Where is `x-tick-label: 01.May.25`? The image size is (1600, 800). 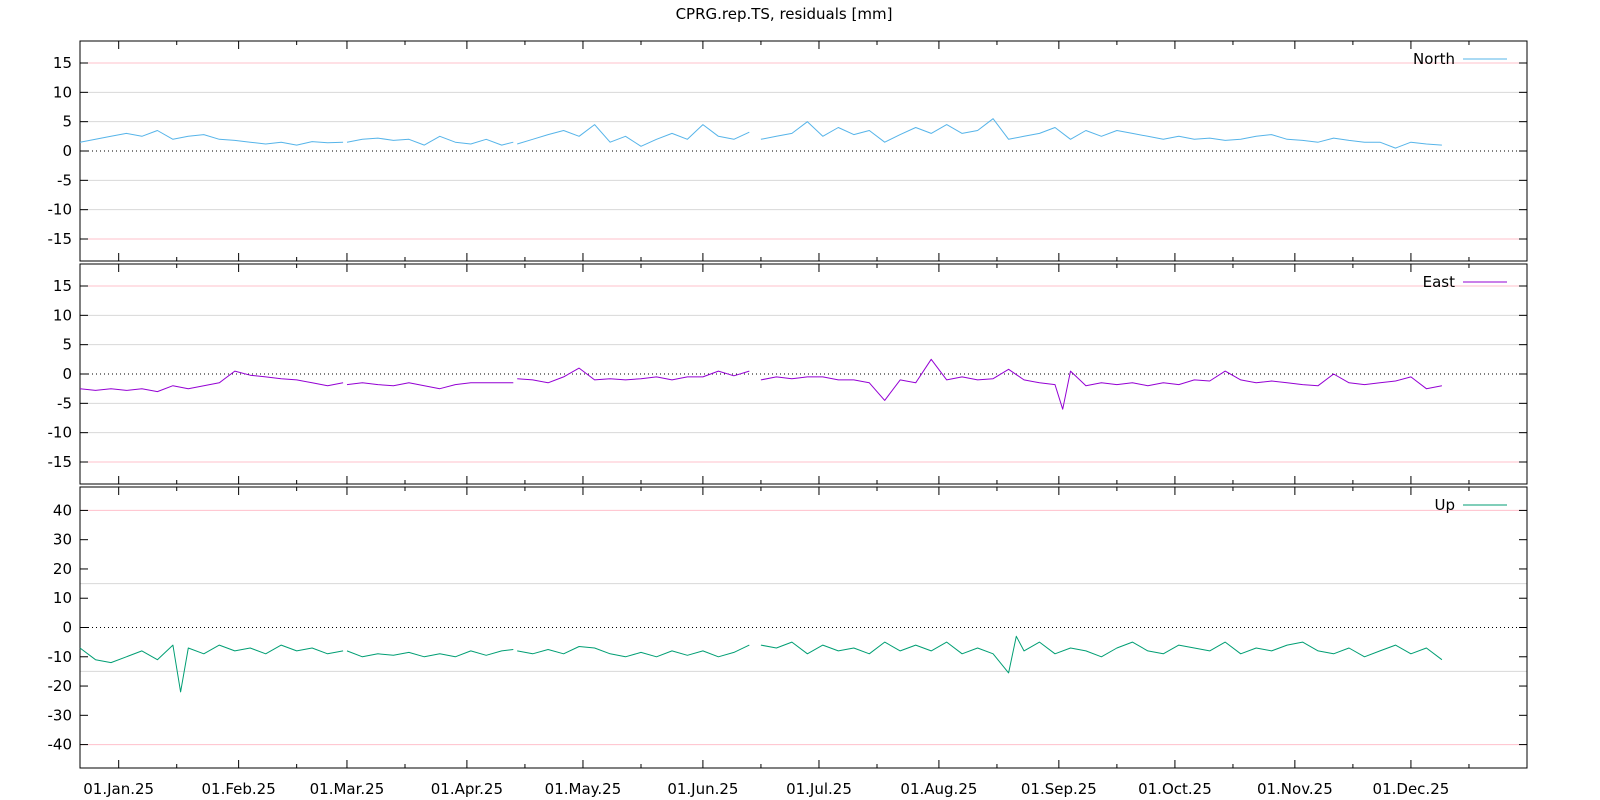 x-tick-label: 01.May.25 is located at coordinates (583, 789).